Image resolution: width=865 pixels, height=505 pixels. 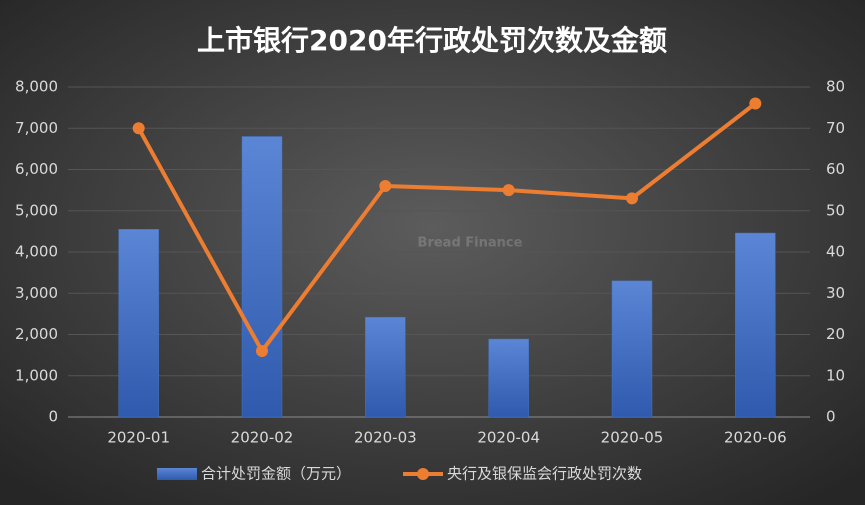 I want to click on y-tick-label: 3,000, so click(x=36, y=293).